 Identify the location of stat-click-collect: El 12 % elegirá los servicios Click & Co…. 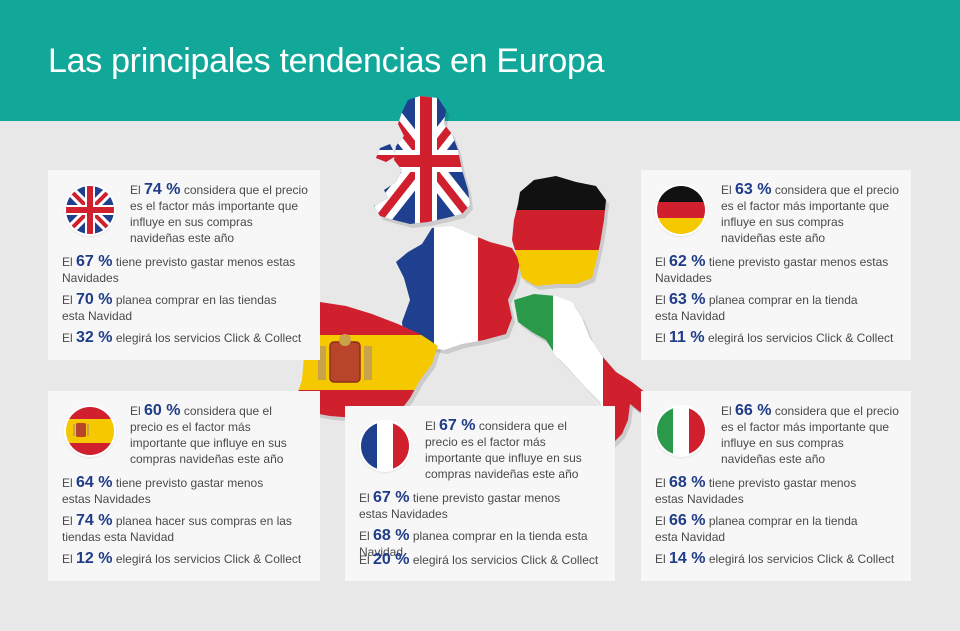
(182, 558).